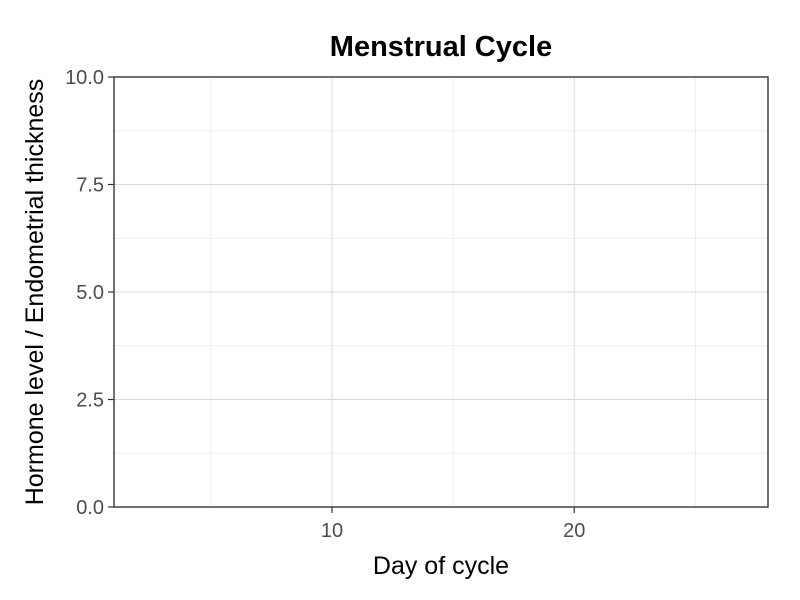 Image resolution: width=800 pixels, height=600 pixels. Describe the element at coordinates (441, 566) in the screenshot. I see `x-axis-label: Day of cycle` at that location.